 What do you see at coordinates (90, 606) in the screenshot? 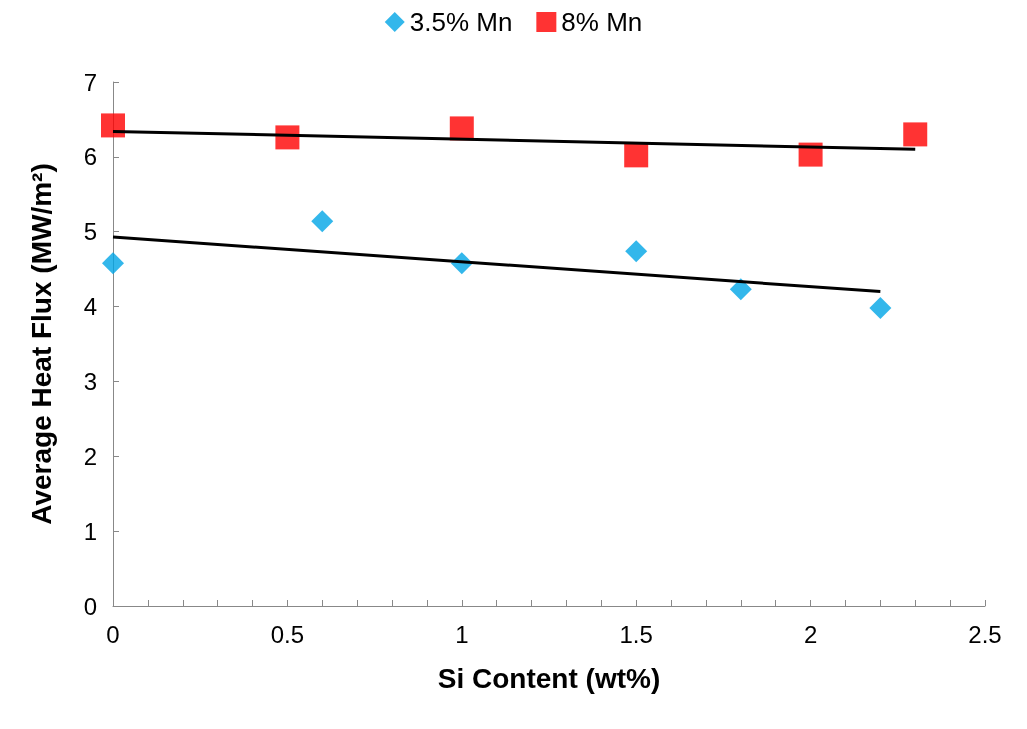
I see `y-tick-label: 0` at bounding box center [90, 606].